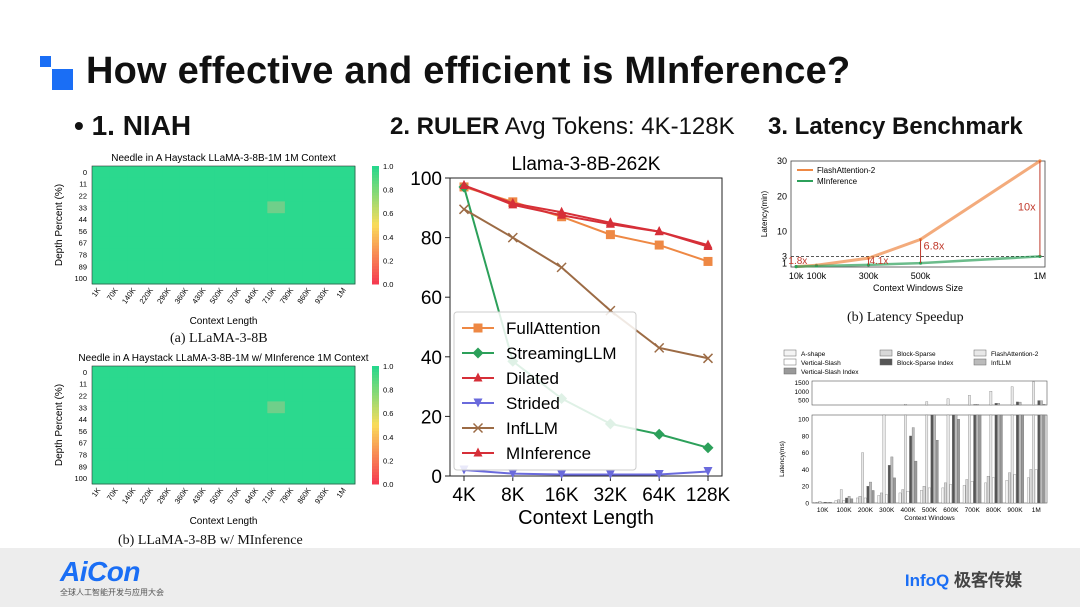 This screenshot has width=1080, height=607. What do you see at coordinates (866, 510) in the screenshot?
I see `bar-x-tick: 200K` at bounding box center [866, 510].